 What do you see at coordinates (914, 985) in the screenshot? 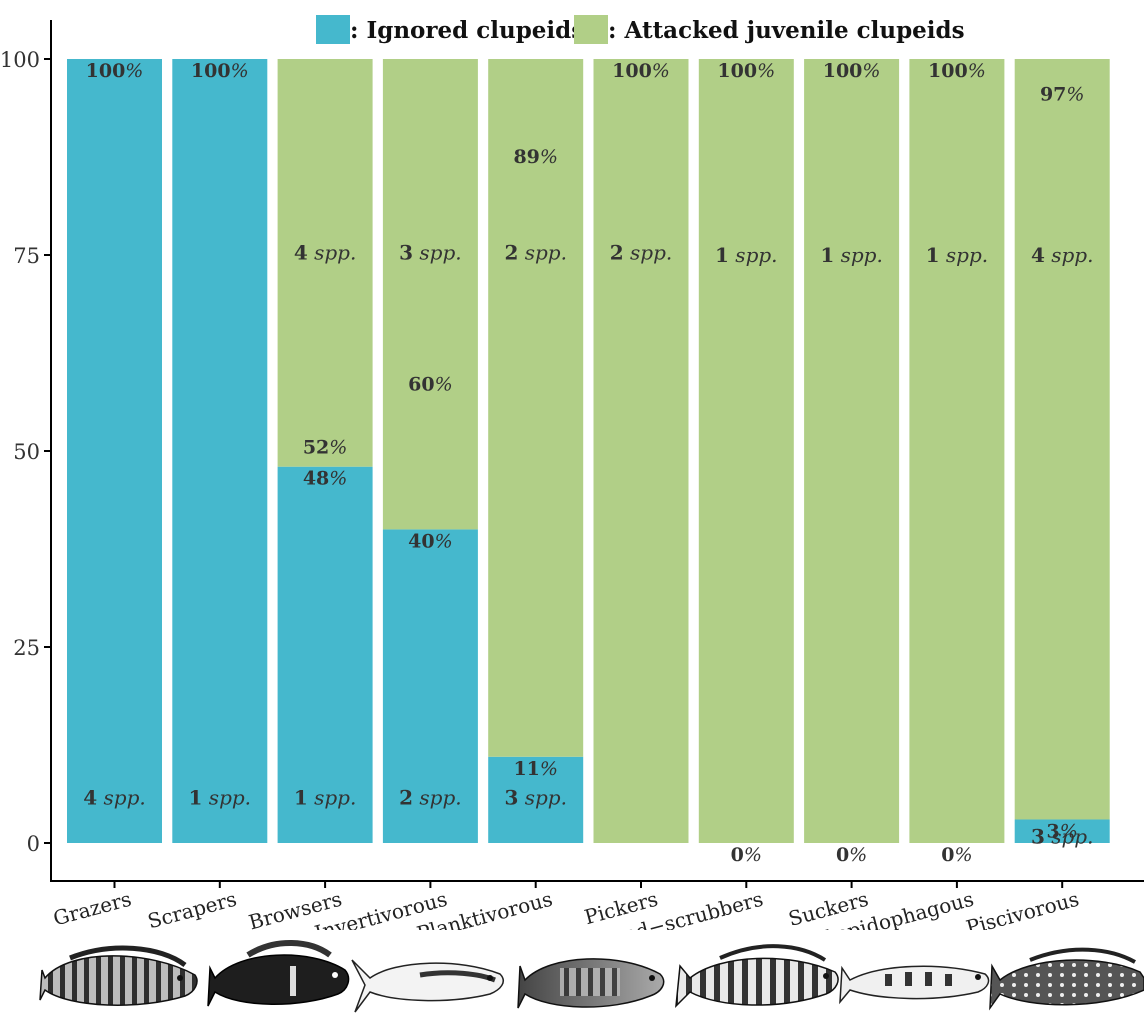
I see `sucker-fish-icon` at bounding box center [914, 985].